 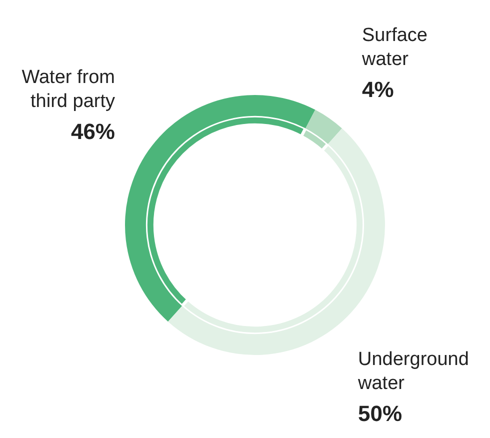 What do you see at coordinates (395, 48) in the screenshot?
I see `slice-label: Surface water` at bounding box center [395, 48].